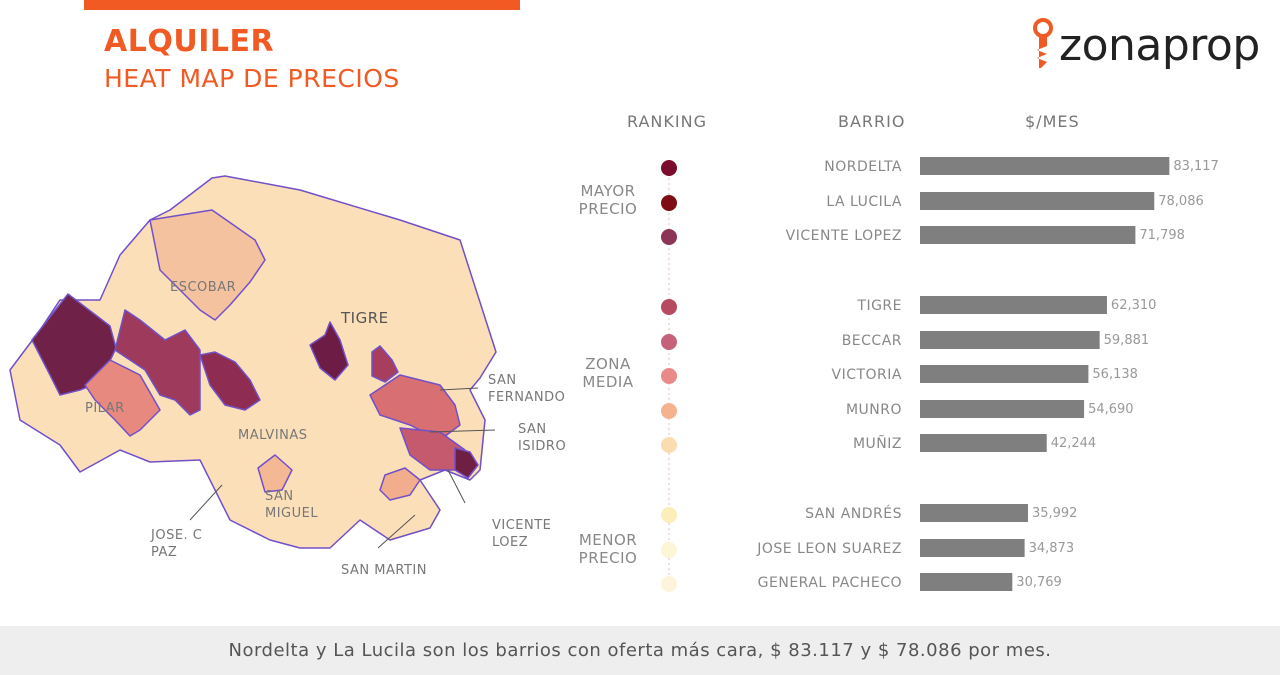  I want to click on group-label-media: ZONA MEDIA, so click(608, 373).